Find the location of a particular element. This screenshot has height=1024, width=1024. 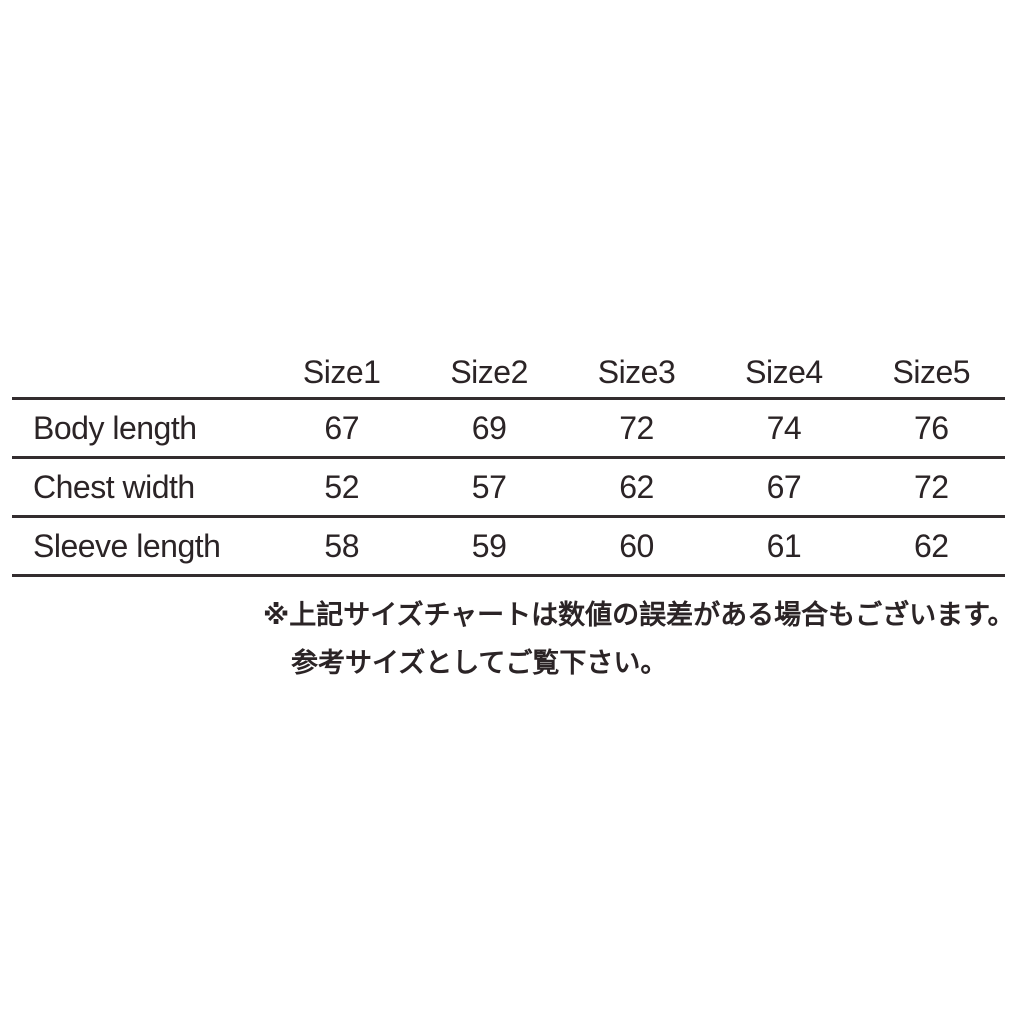

cell-sleeve-length-size1: 58 is located at coordinates (341, 545).